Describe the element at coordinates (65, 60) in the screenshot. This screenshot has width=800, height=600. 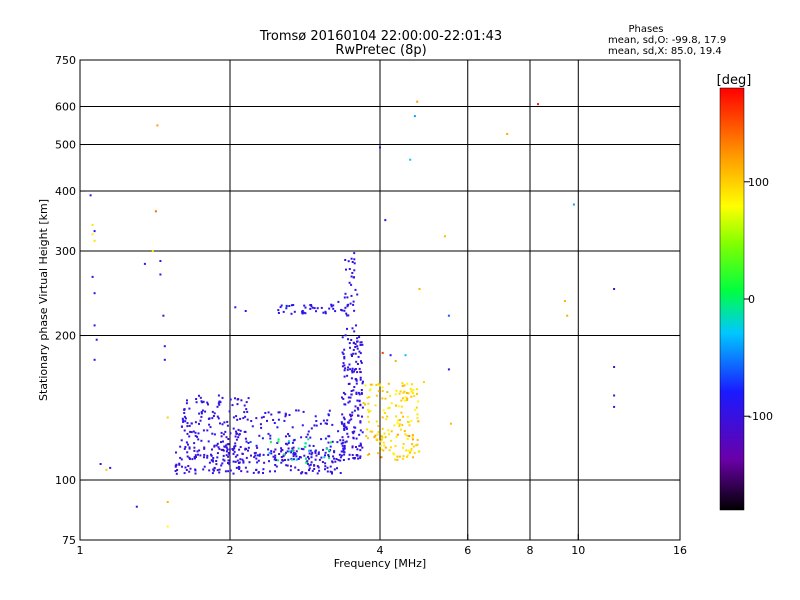
I see `y-tick-label: 750` at that location.